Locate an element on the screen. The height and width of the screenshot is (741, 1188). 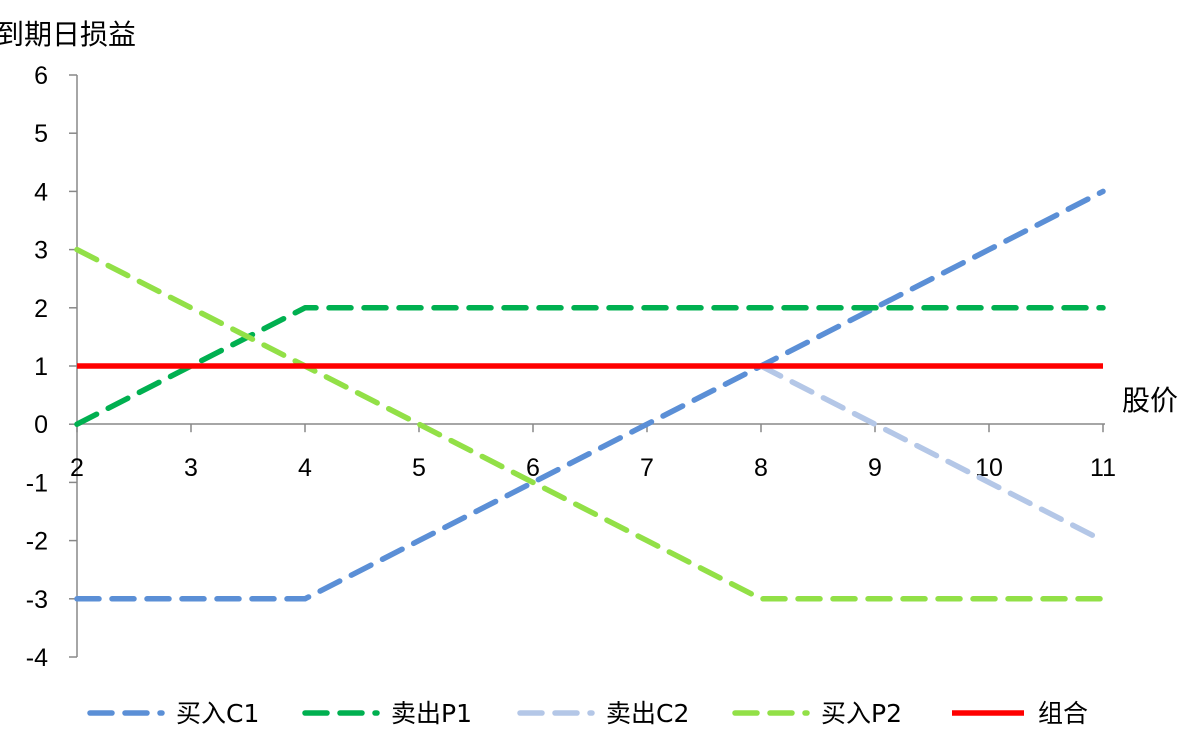
legend: 买入C1 卖出P1 卖出C2 买入P2 组合 is located at coordinates (587, 713).